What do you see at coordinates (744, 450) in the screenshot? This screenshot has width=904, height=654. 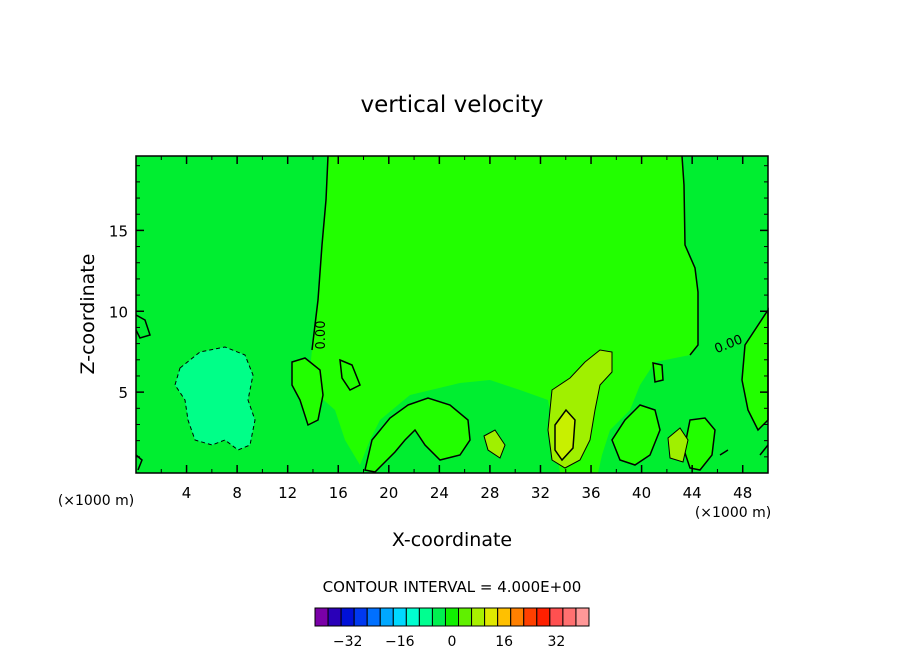 I see `zero-contour-right-bottom` at bounding box center [744, 450].